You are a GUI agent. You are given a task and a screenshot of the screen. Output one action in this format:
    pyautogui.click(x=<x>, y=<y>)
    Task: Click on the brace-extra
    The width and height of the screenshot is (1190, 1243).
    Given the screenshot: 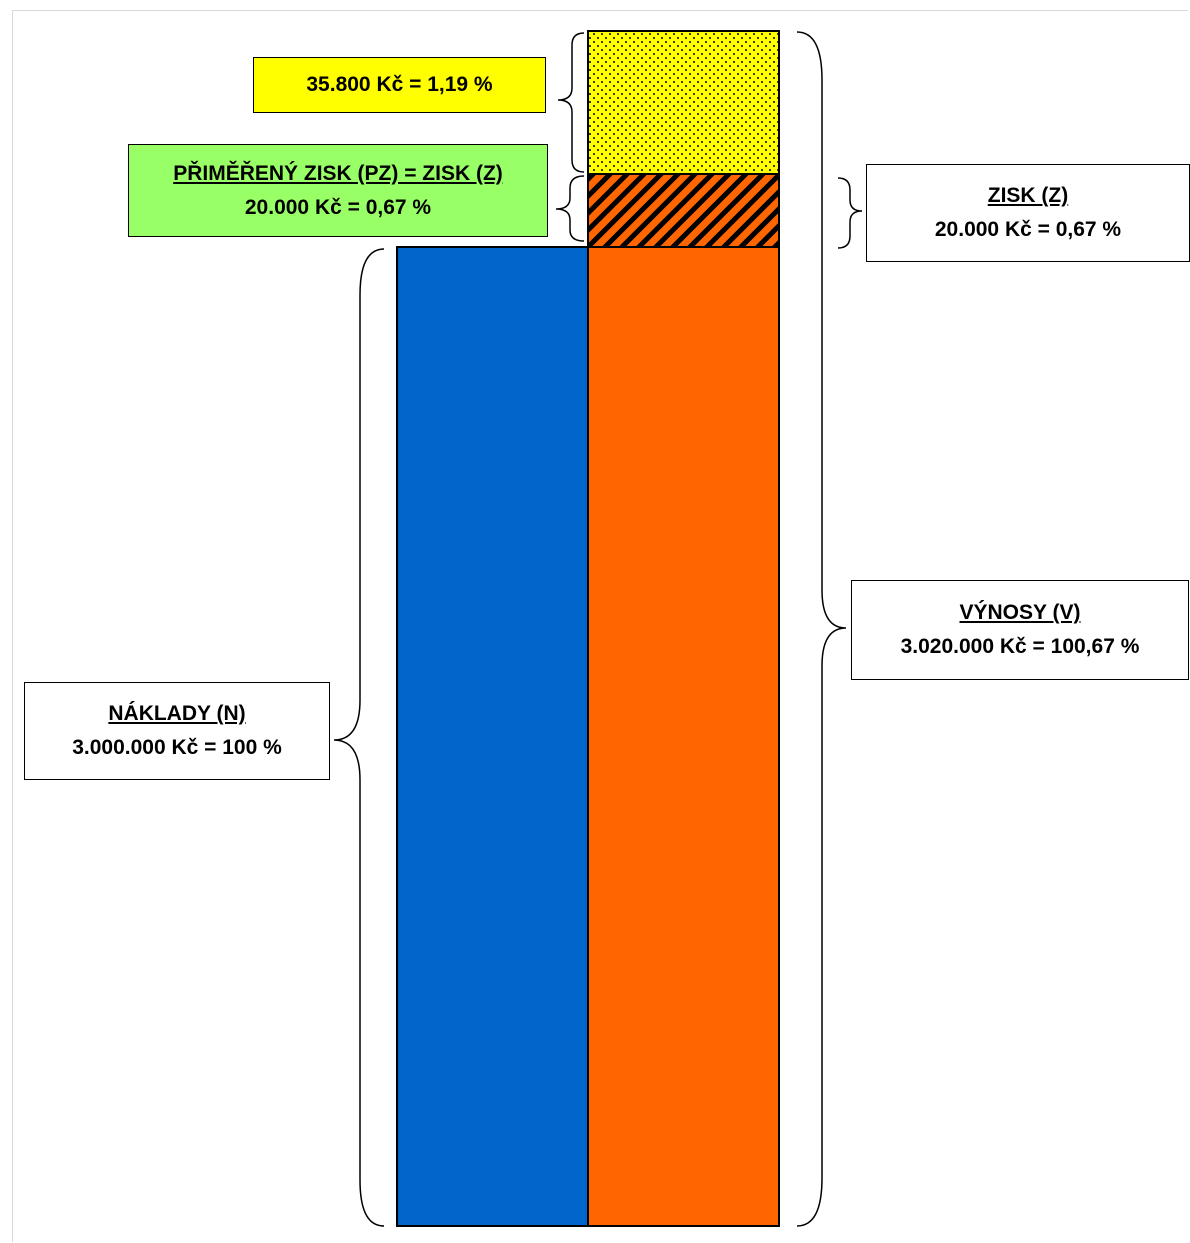 What is the action you would take?
    pyautogui.click(x=571, y=102)
    